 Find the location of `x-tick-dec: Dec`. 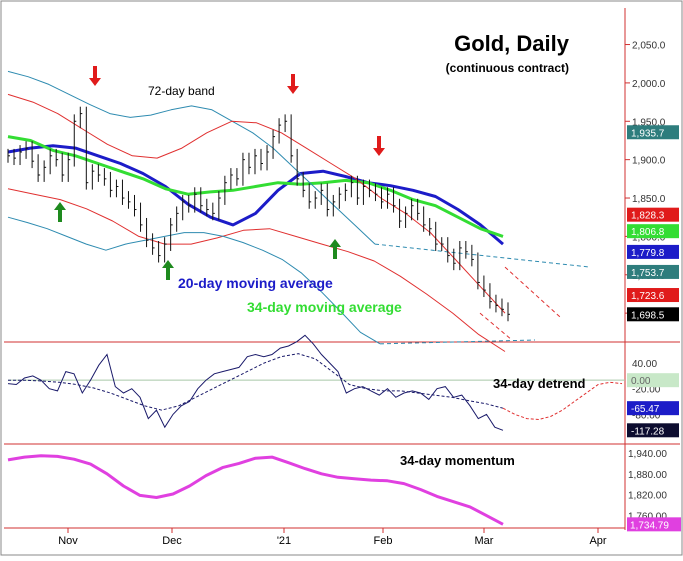

x-tick-dec: Dec is located at coordinates (172, 541).